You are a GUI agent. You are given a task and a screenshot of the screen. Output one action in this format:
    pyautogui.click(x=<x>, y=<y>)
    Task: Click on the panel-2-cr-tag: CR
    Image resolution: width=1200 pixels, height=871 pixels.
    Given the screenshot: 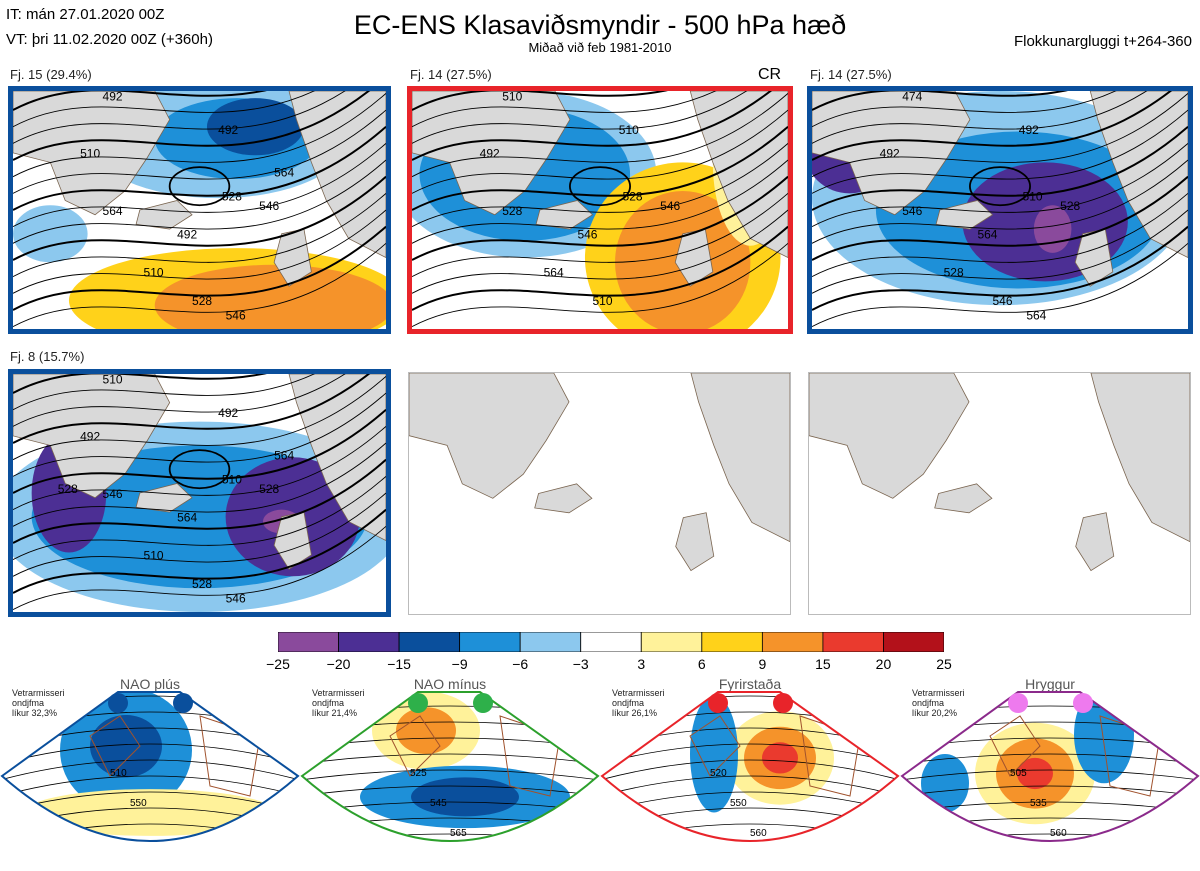 What is the action you would take?
    pyautogui.click(x=770, y=74)
    